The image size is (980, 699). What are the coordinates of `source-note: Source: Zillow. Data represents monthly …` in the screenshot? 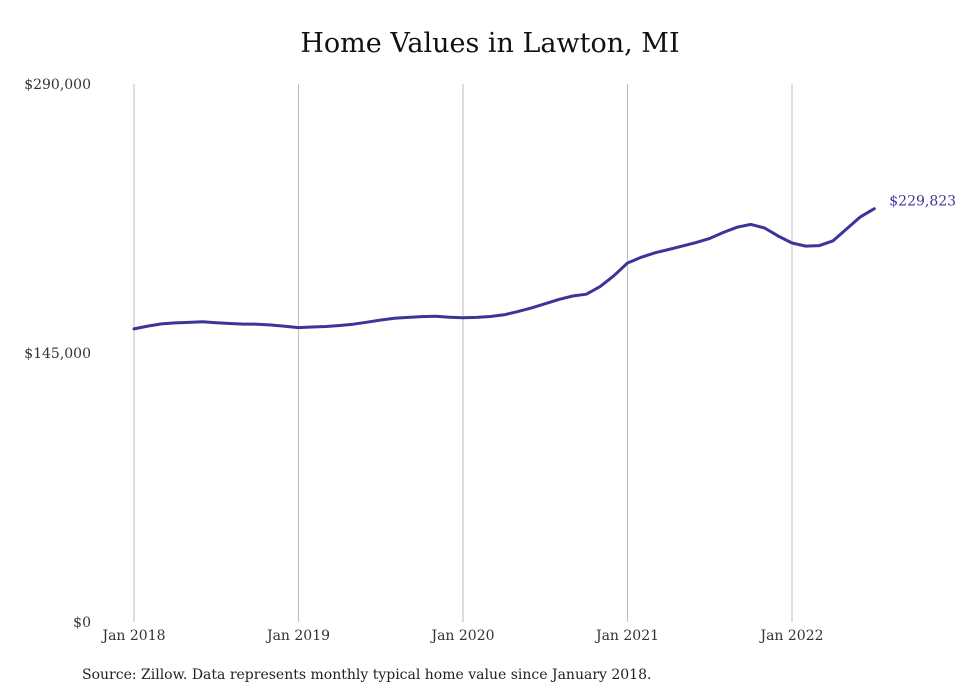 It's located at (367, 675).